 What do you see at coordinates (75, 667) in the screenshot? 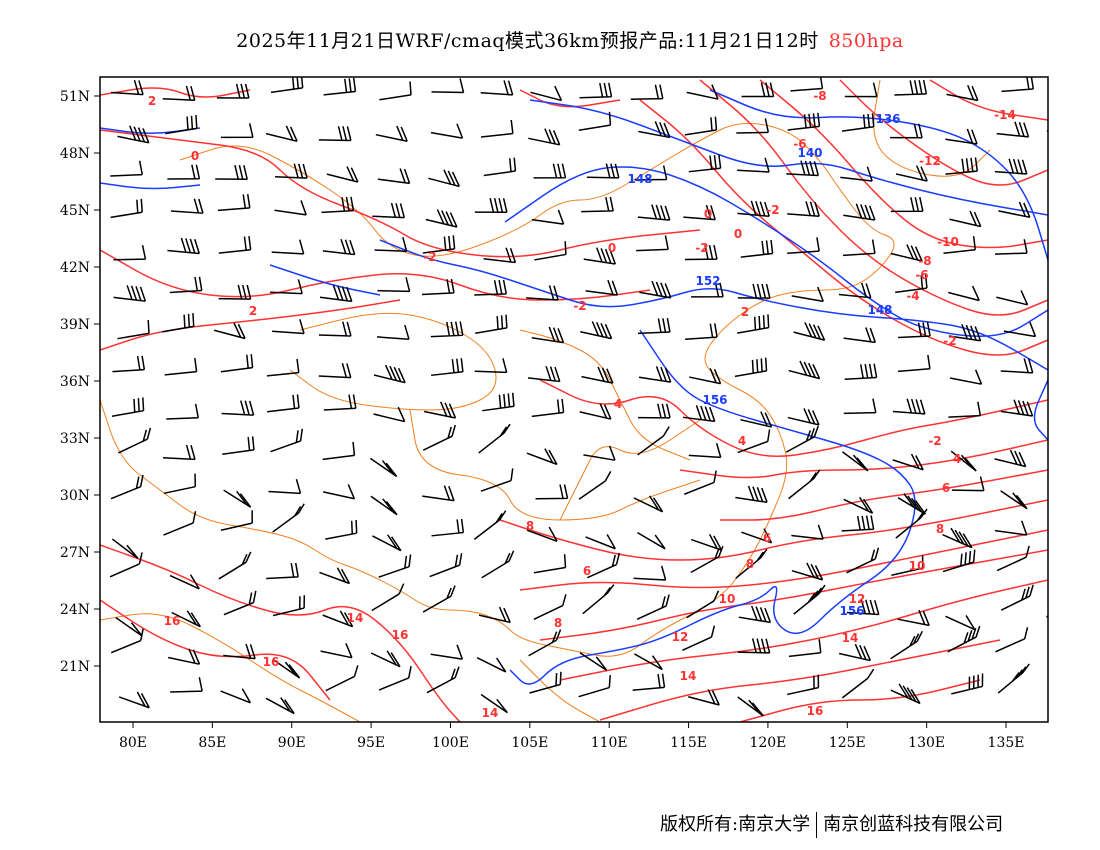
I see `lat-tick-label: 21N` at bounding box center [75, 667].